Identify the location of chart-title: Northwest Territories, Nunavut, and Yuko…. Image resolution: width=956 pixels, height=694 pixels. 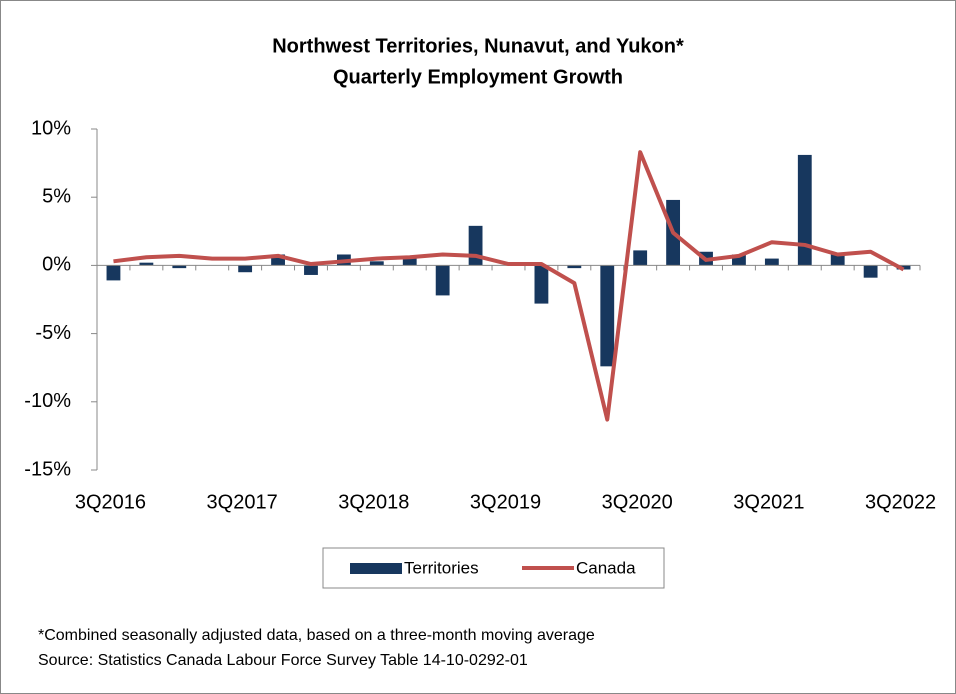
(478, 46).